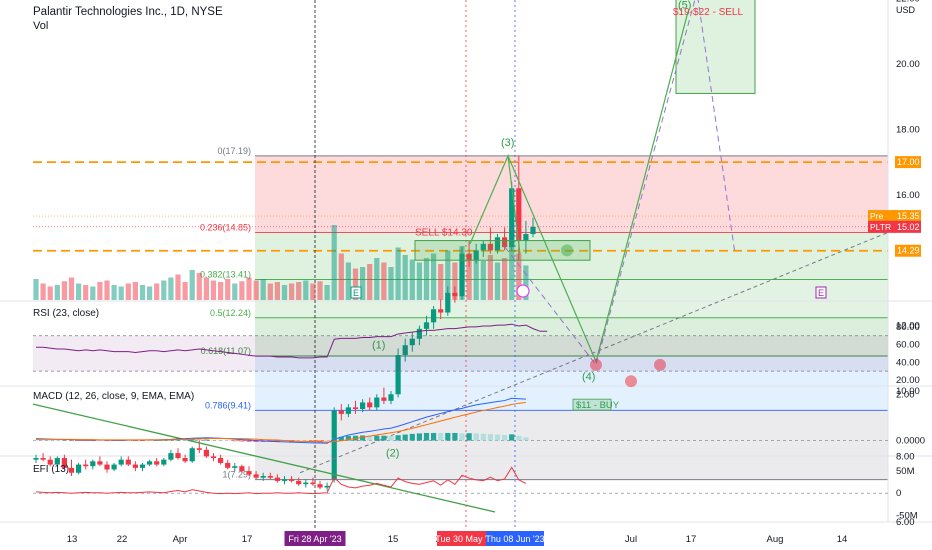 This screenshot has height=550, width=932. I want to click on date-tag-label: Fri 28 Apr '23, so click(314, 539).